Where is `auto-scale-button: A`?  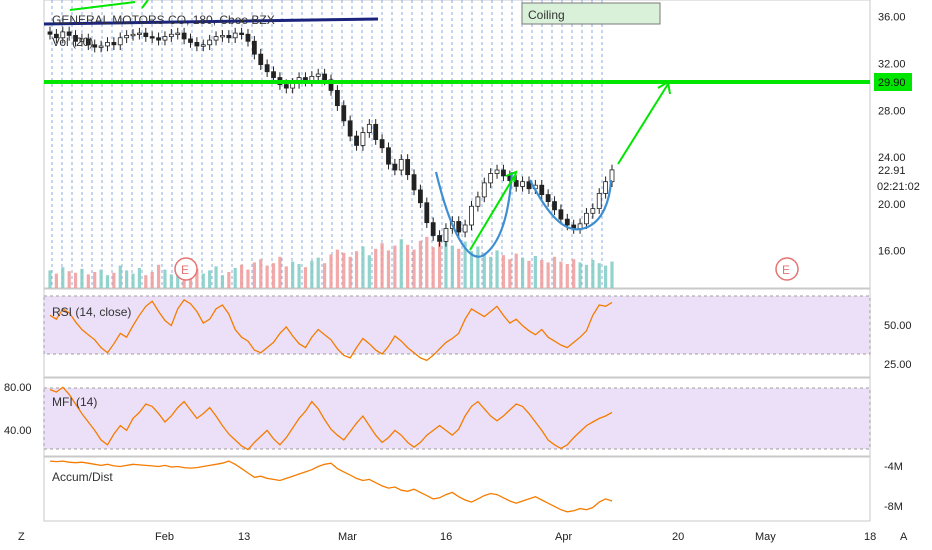 auto-scale-button: A is located at coordinates (904, 537).